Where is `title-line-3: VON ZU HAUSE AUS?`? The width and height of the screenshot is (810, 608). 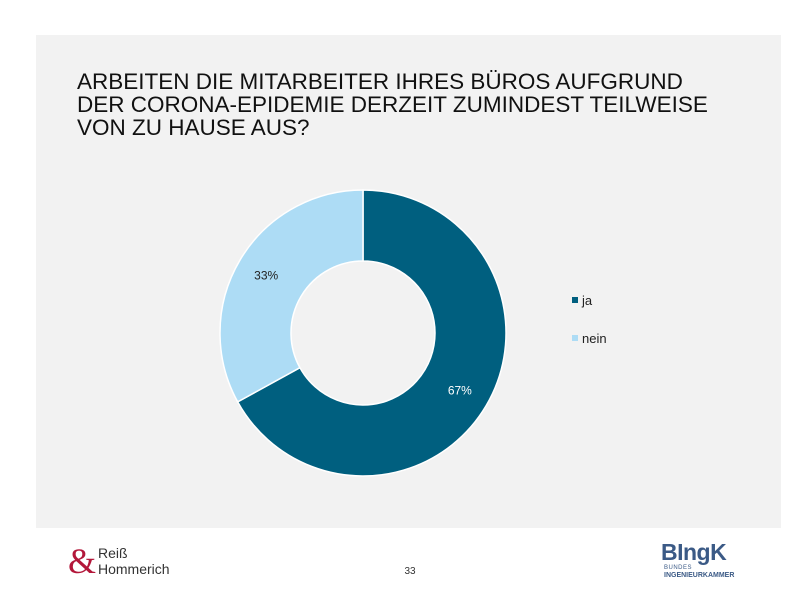
title-line-3: VON ZU HAUSE AUS? is located at coordinates (193, 127).